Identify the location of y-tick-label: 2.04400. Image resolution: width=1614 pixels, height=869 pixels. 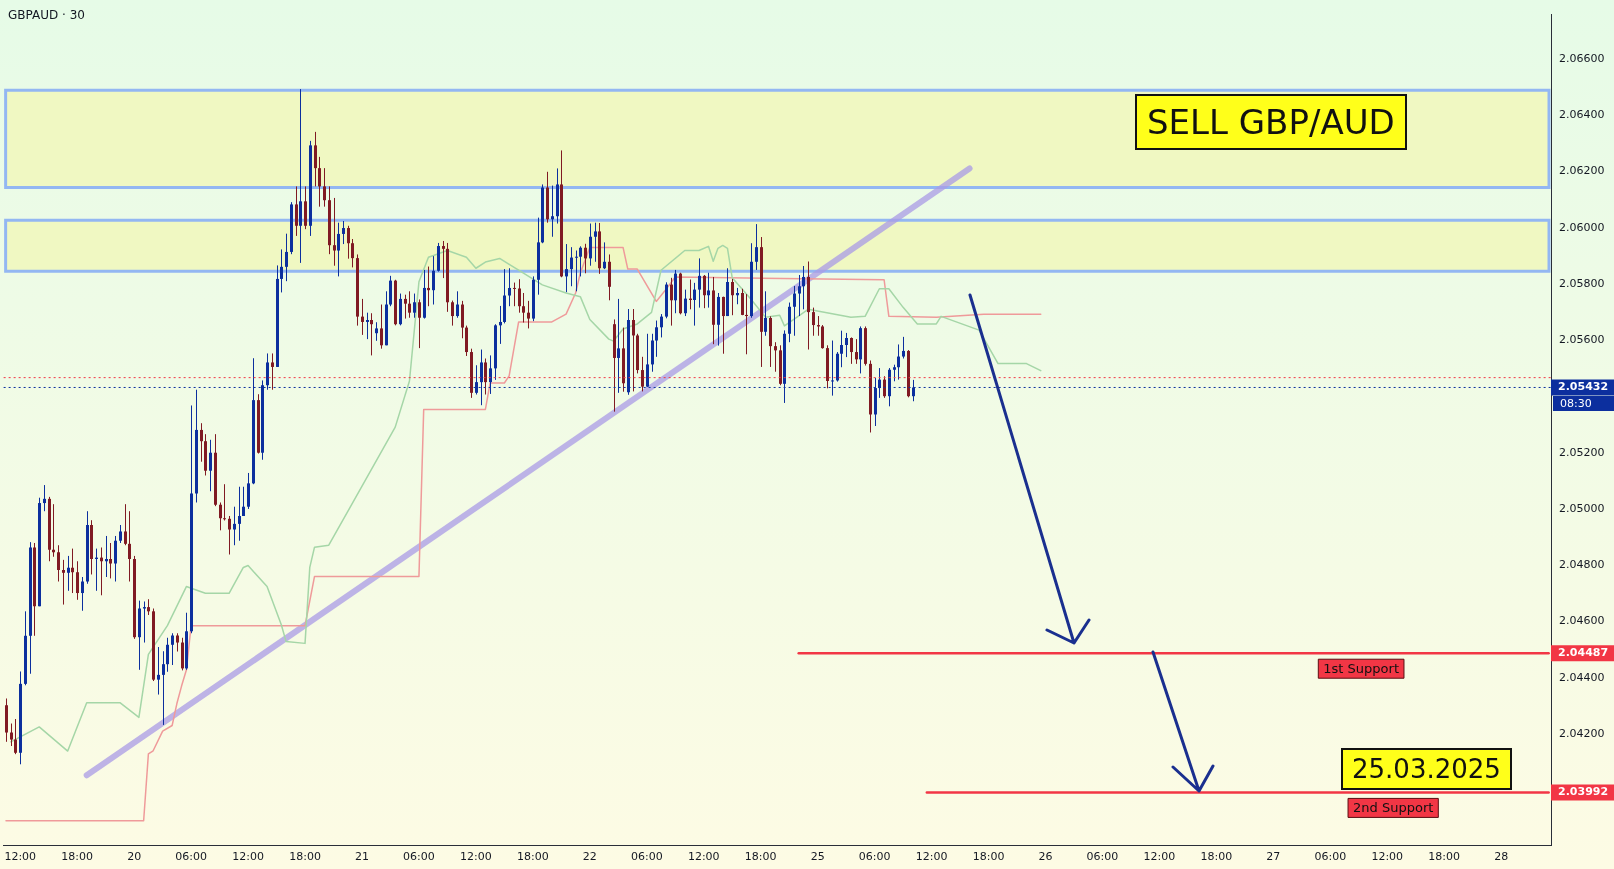
(1582, 677).